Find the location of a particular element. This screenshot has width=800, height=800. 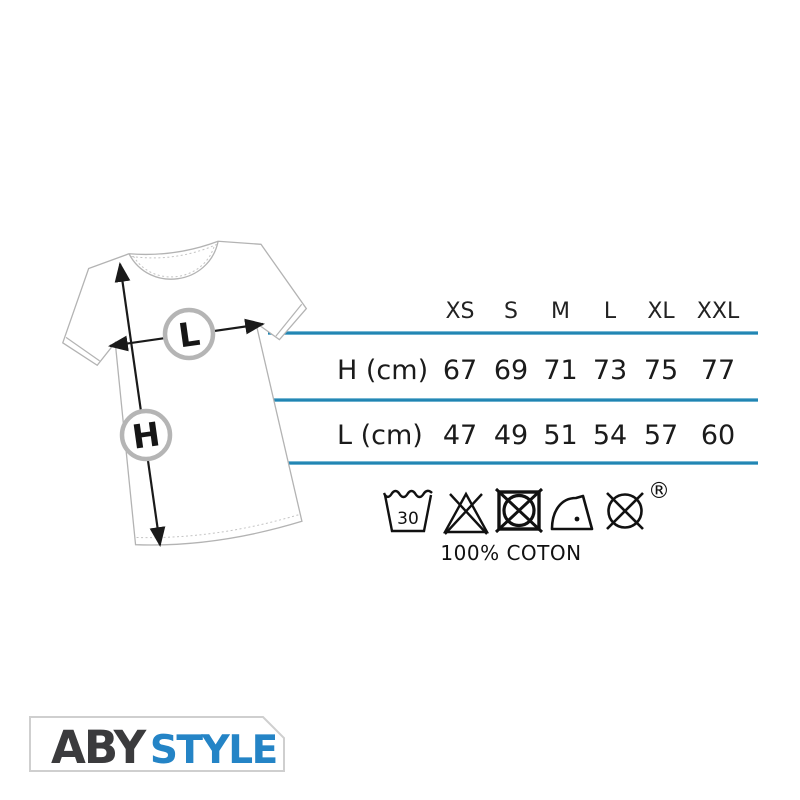

logo-wordmark: ABY STYLE is located at coordinates (164, 746).